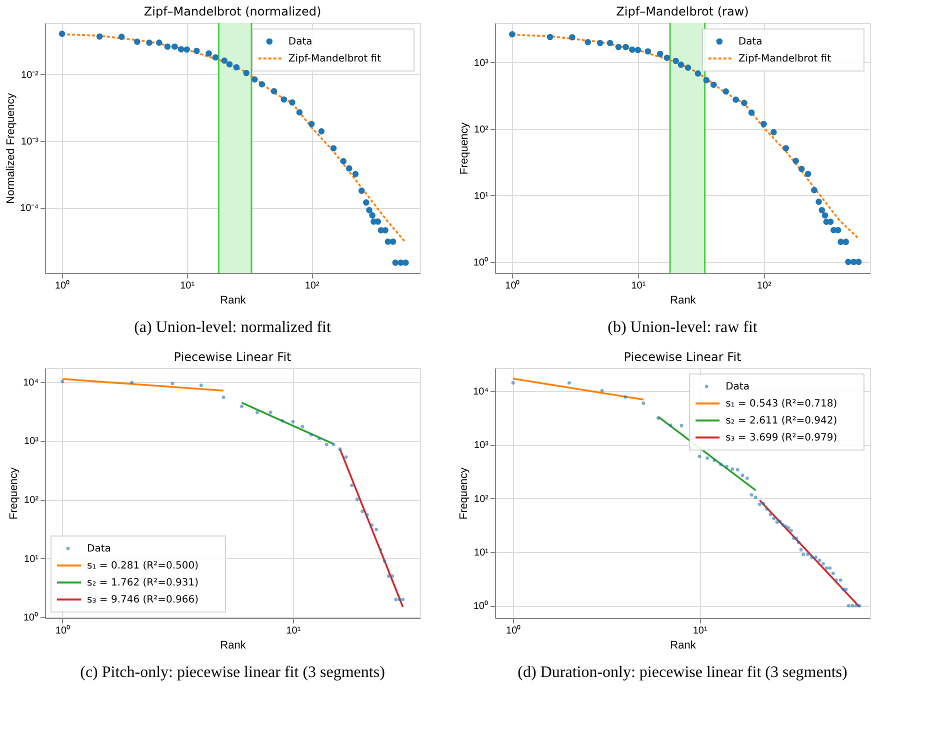 The width and height of the screenshot is (930, 738). I want to click on text: (c) Pitch-only: piecewise linear fit (3 segments), so click(232, 672).